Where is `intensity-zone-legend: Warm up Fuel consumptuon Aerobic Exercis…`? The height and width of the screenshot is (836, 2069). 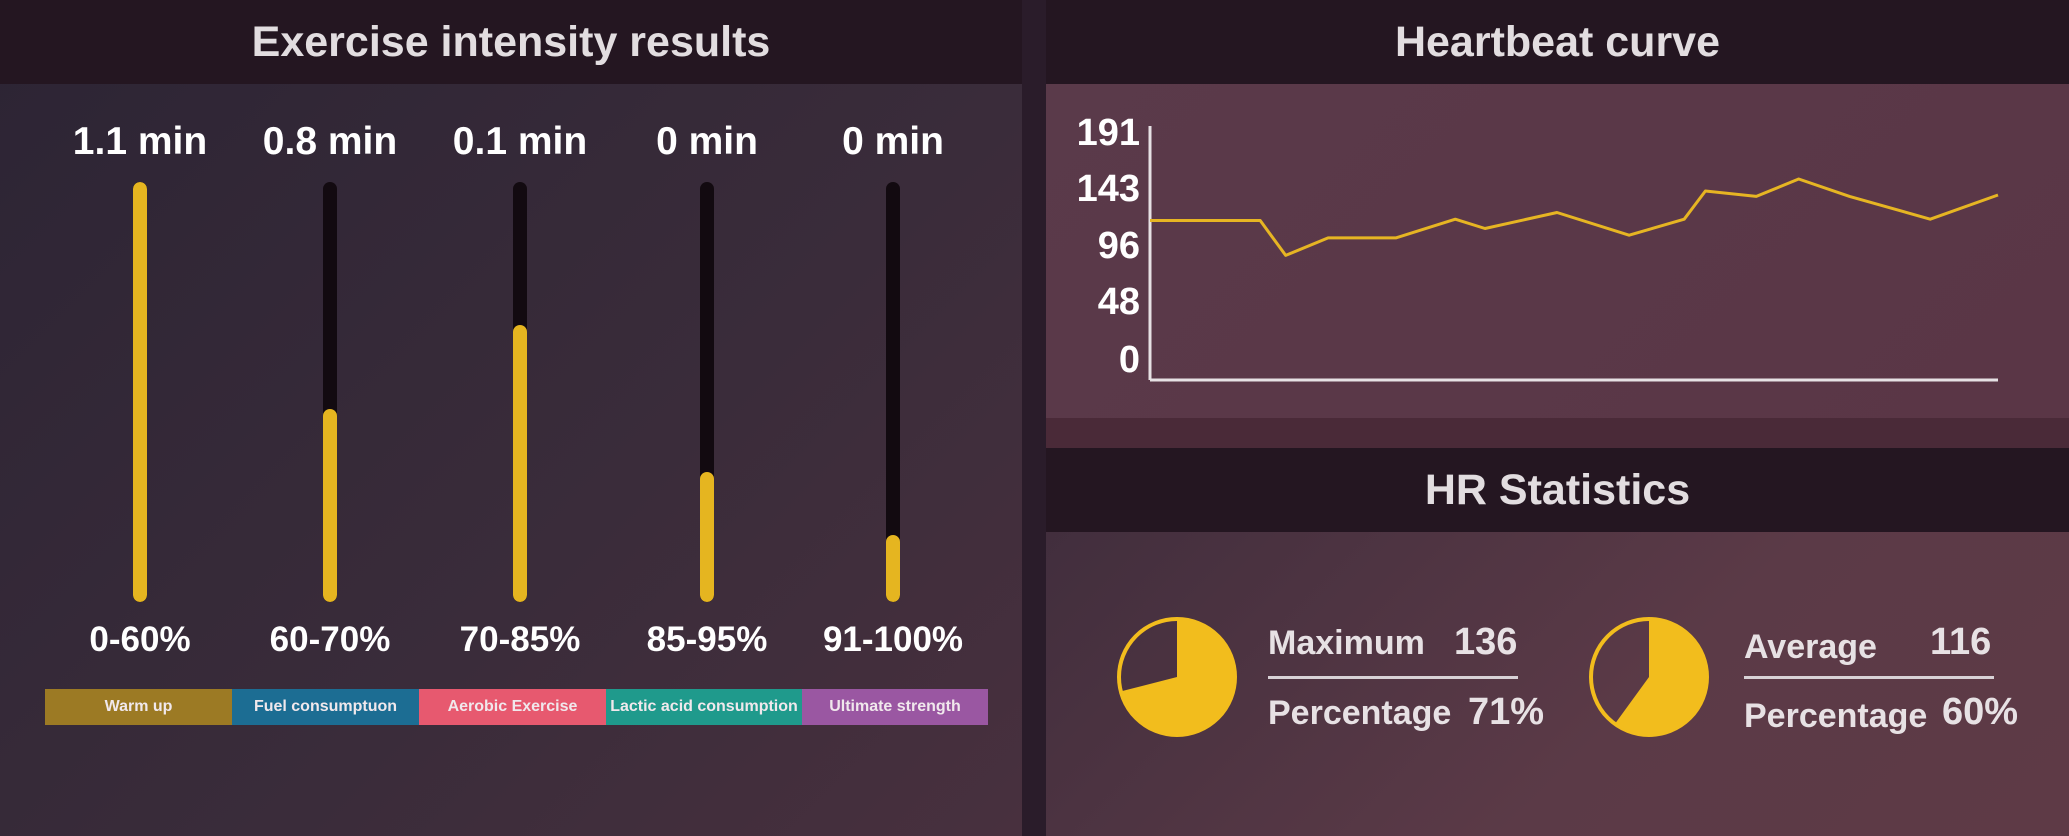
intensity-zone-legend: Warm up Fuel consumptuon Aerobic Exercis… is located at coordinates (516, 707).